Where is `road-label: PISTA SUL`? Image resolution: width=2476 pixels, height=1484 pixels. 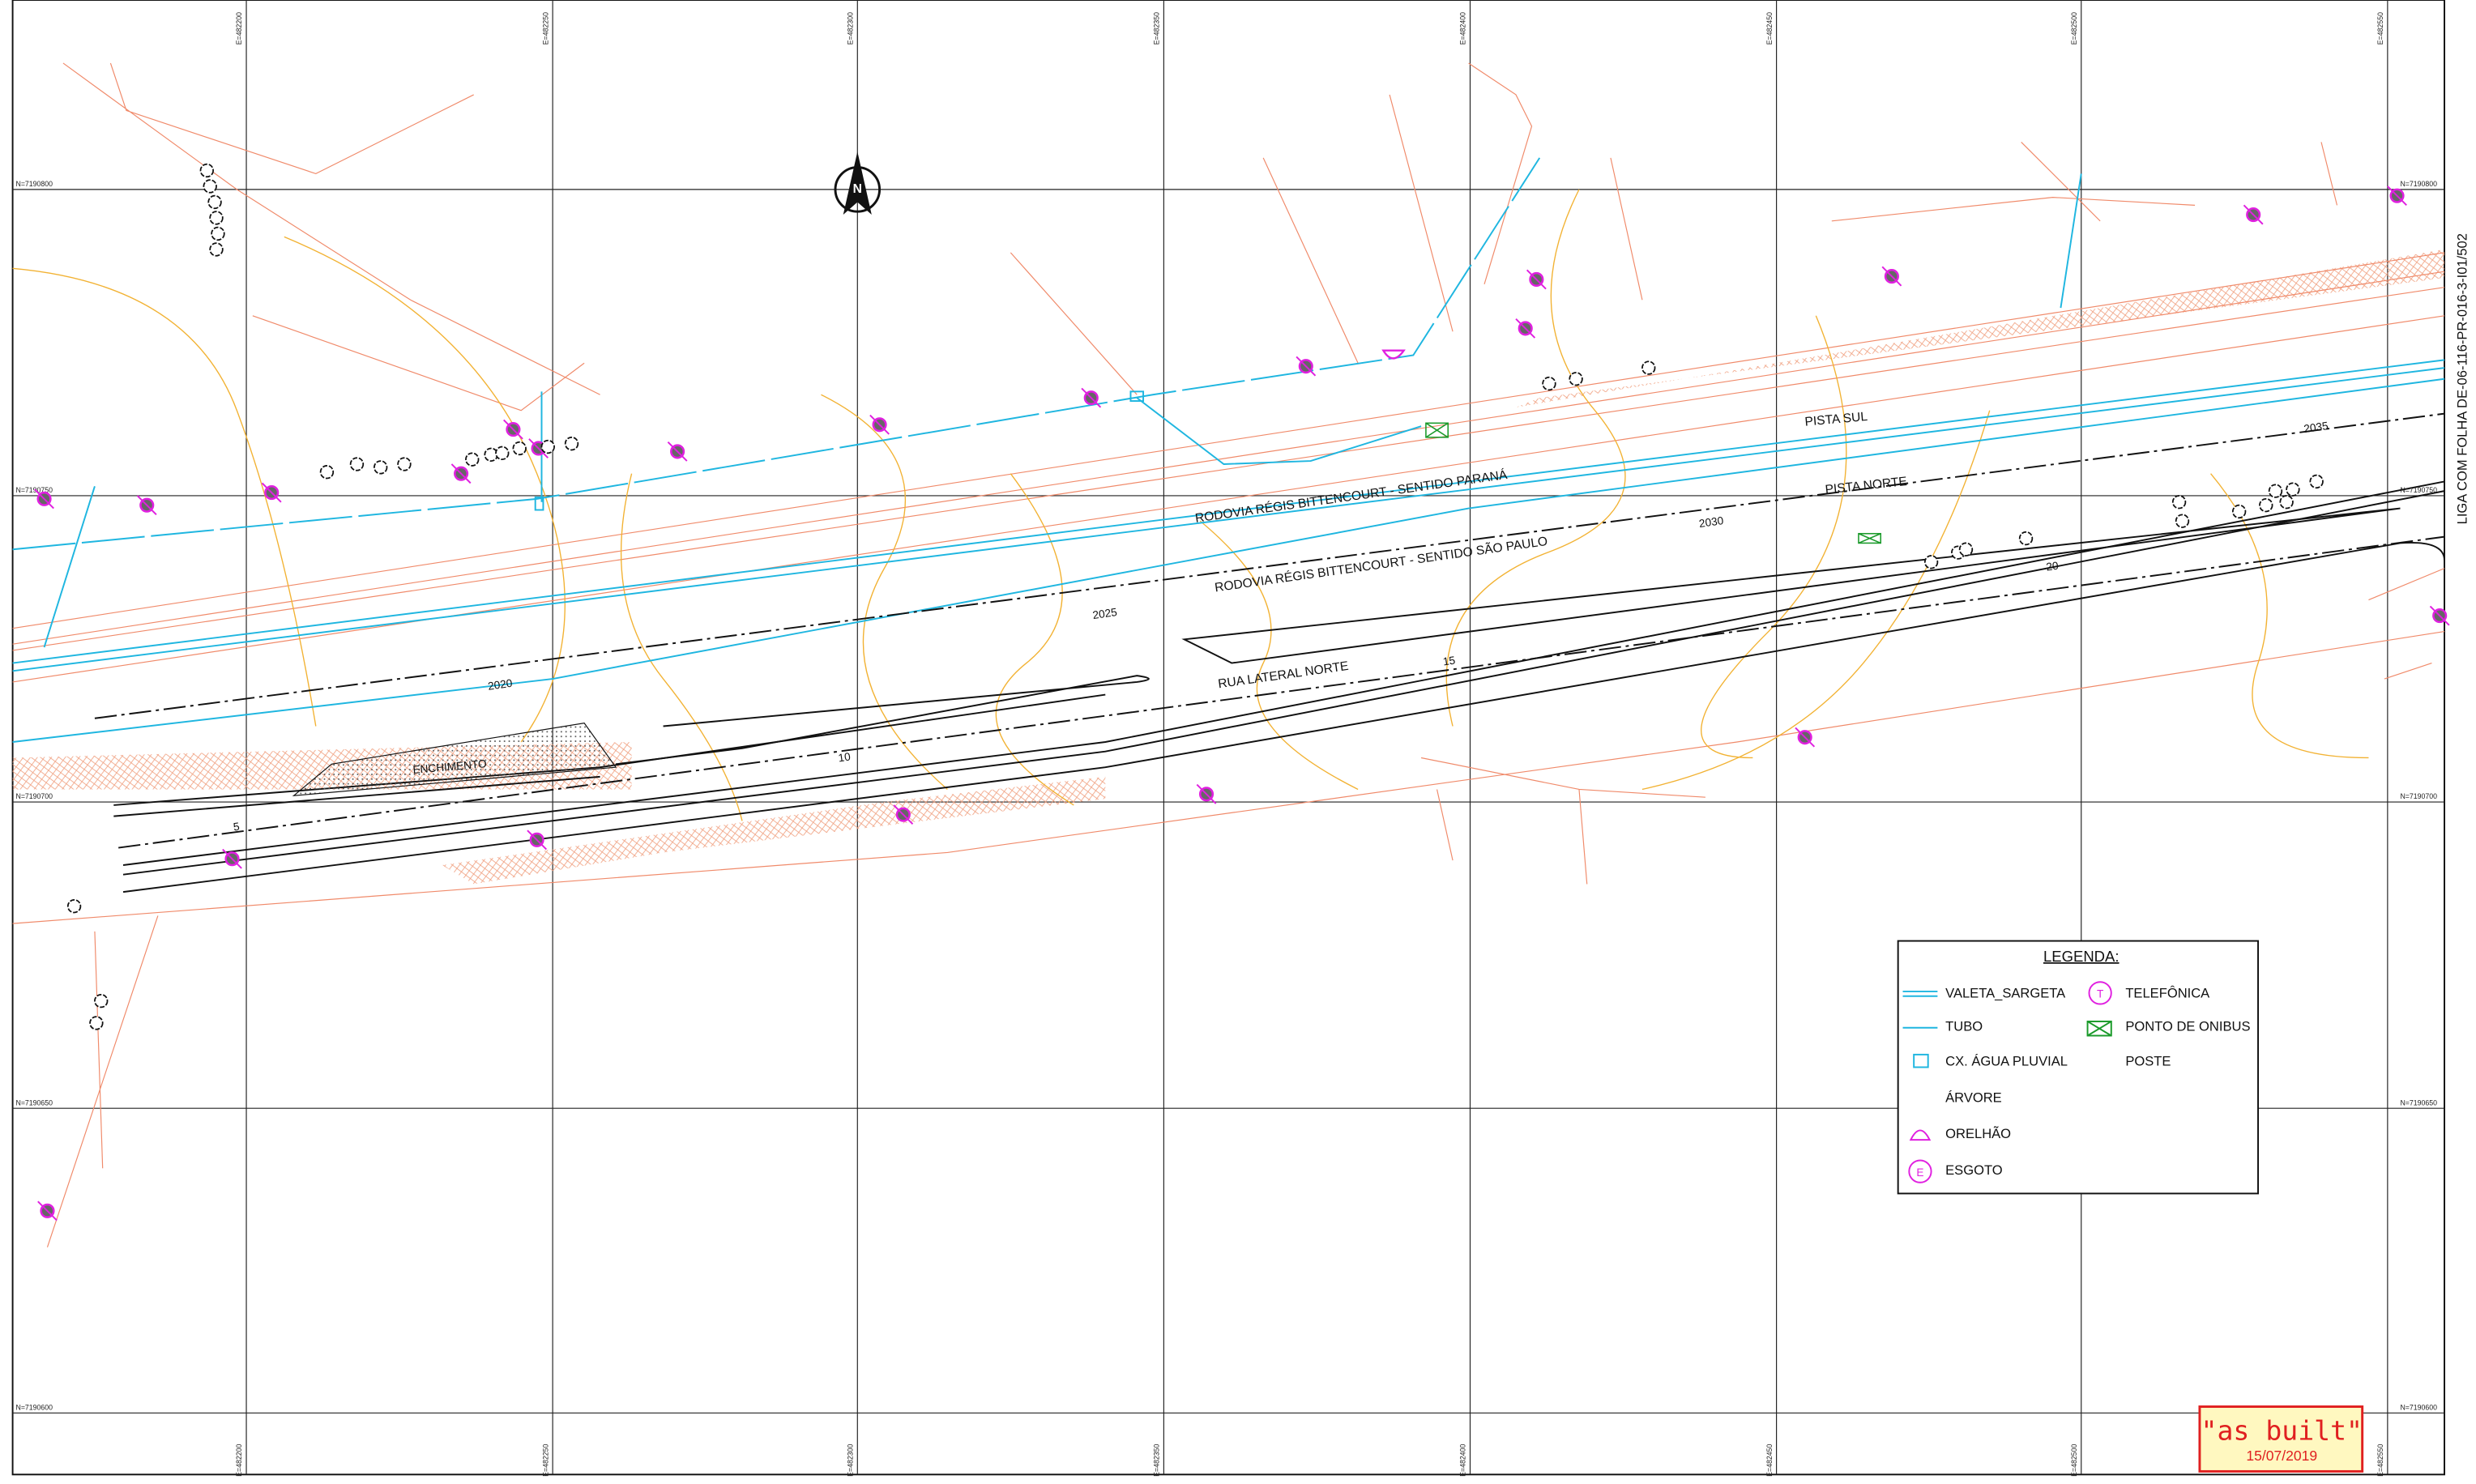 road-label: PISTA SUL is located at coordinates (1836, 419).